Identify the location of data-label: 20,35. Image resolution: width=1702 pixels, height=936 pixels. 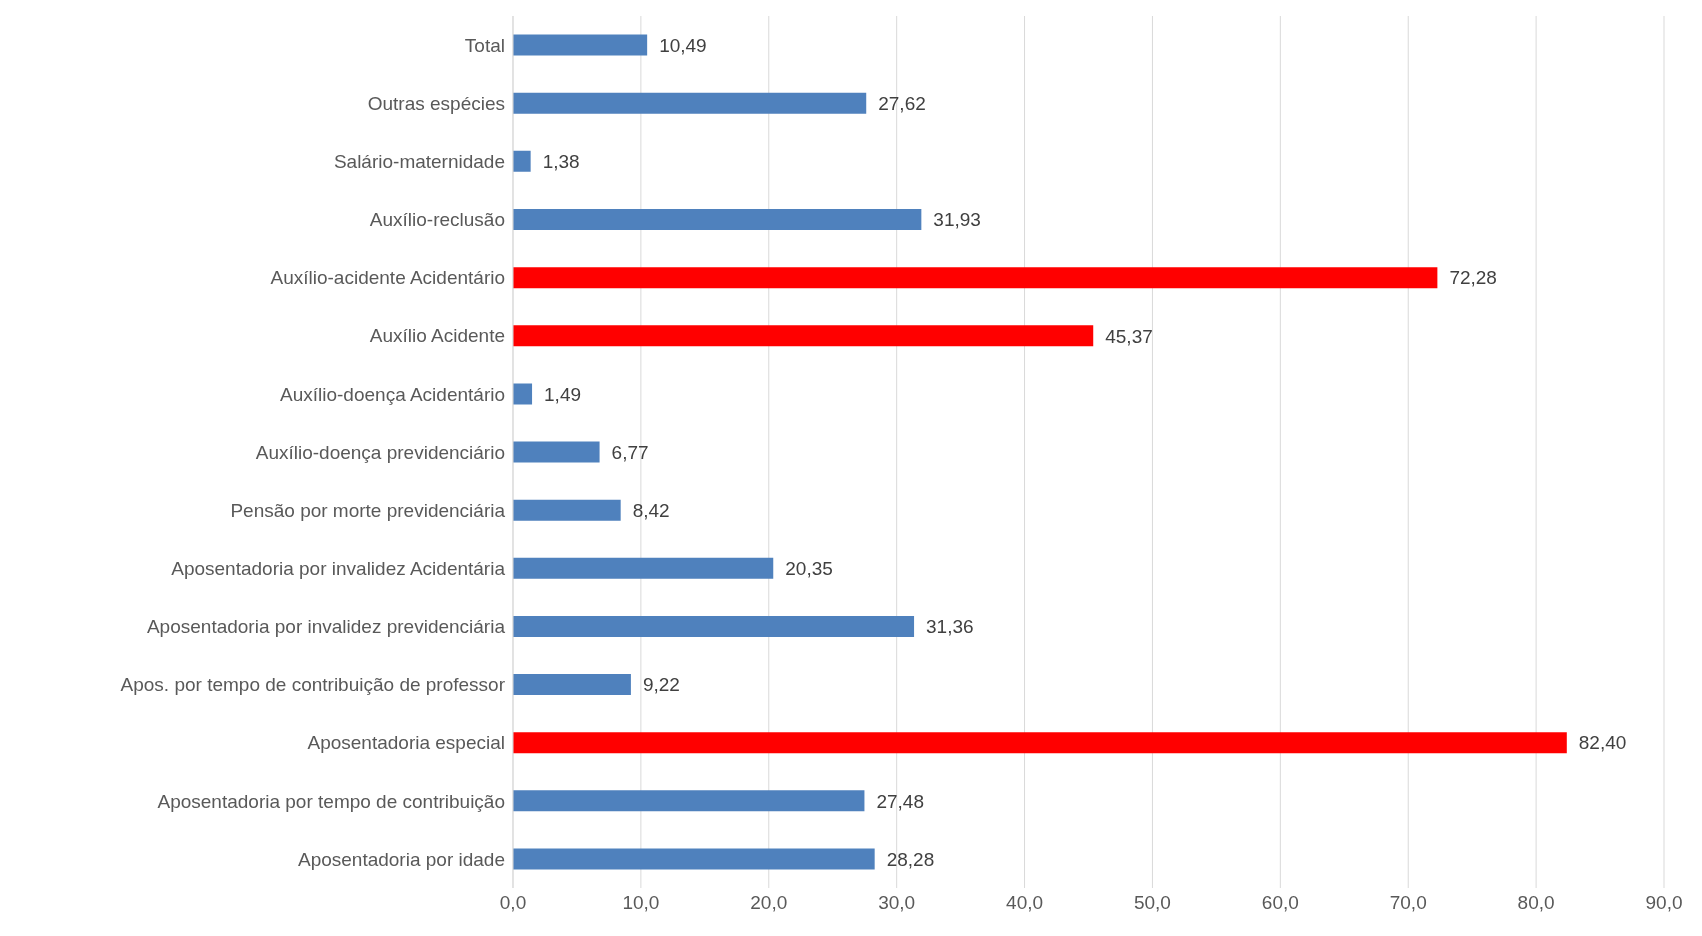
(809, 569).